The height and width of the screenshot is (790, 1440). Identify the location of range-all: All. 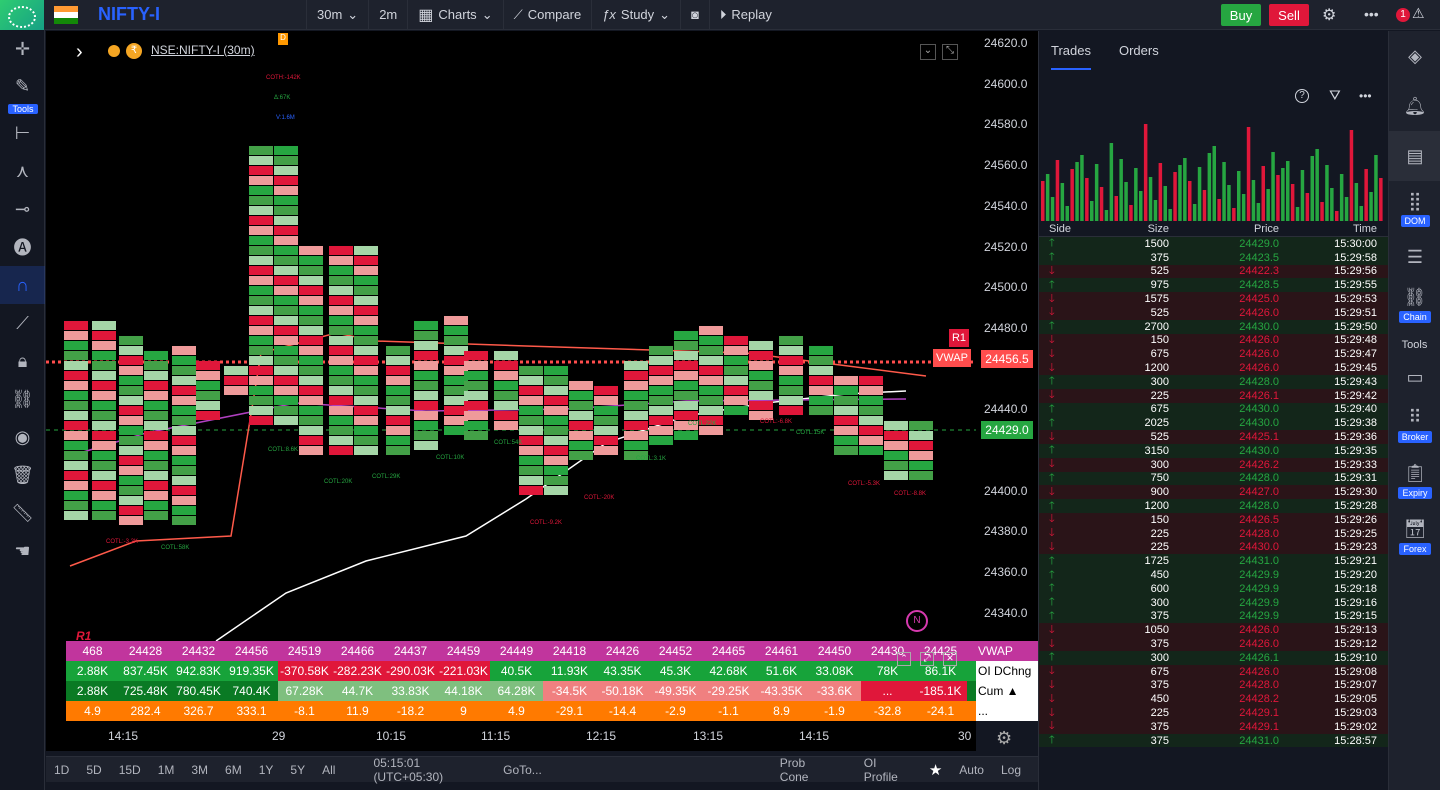
(329, 769).